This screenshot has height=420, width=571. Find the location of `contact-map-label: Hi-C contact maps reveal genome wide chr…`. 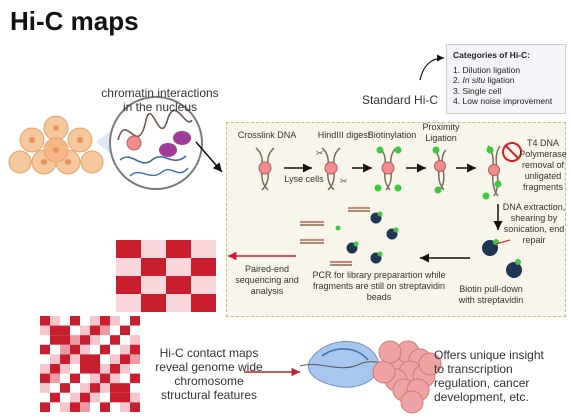

contact-map-label: Hi-C contact maps reveal genome wide chr… is located at coordinates (209, 374).